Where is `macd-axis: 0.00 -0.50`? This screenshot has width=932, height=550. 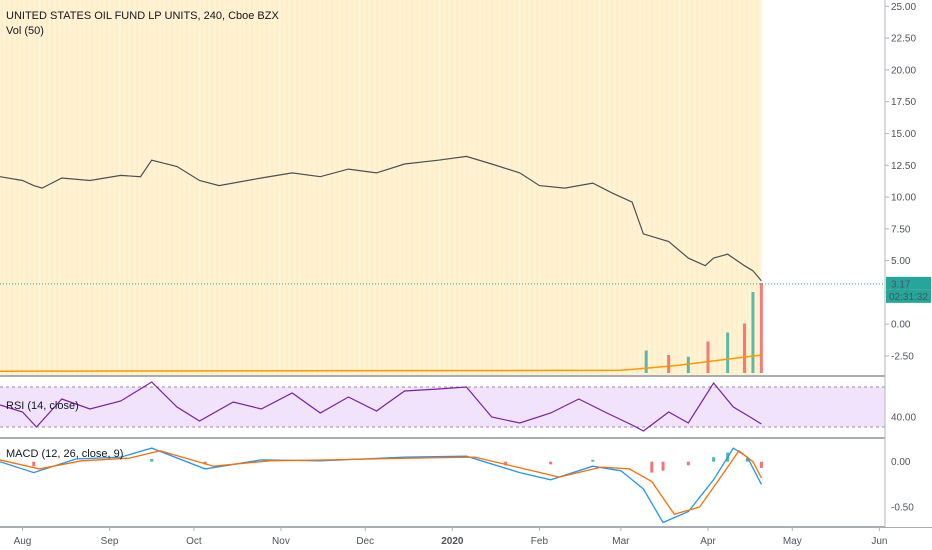
macd-axis: 0.00 -0.50 is located at coordinates (902, 485).